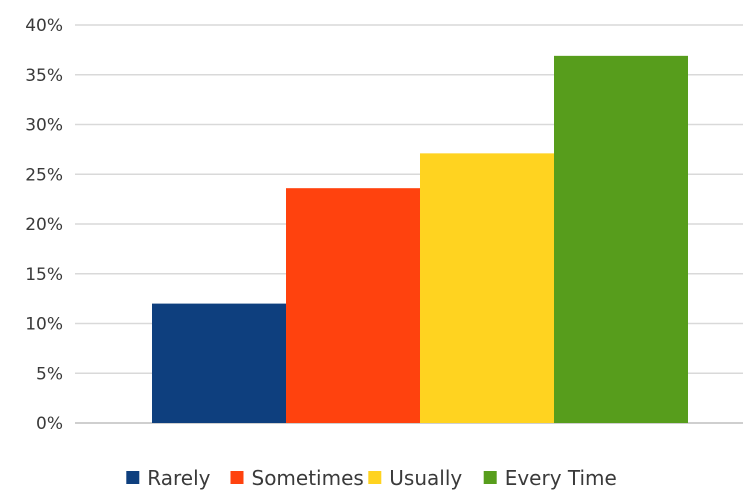  Describe the element at coordinates (308, 478) in the screenshot. I see `legend-label: Sometimes` at that location.